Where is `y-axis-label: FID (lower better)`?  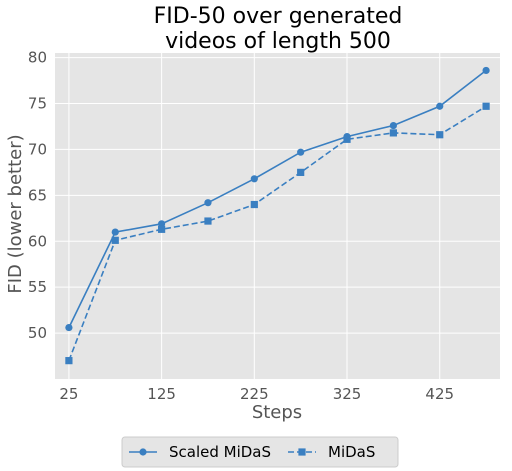 y-axis-label: FID (lower better) is located at coordinates (15, 213).